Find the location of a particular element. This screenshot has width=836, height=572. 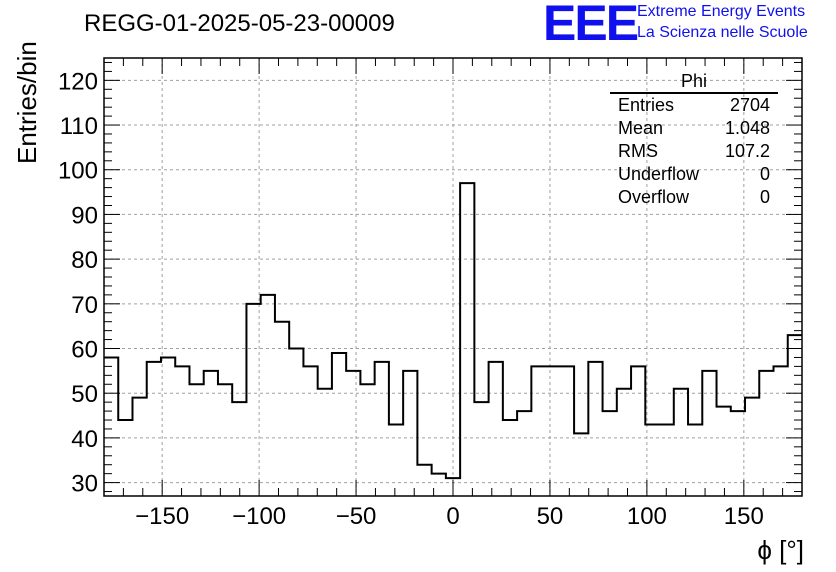

y-tick-label: 30 is located at coordinates (84, 484).